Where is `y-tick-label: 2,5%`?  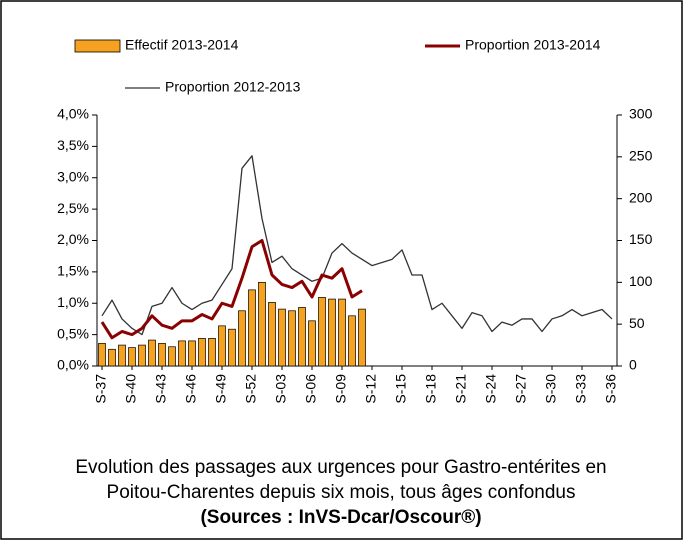 y-tick-label: 2,5% is located at coordinates (73, 208).